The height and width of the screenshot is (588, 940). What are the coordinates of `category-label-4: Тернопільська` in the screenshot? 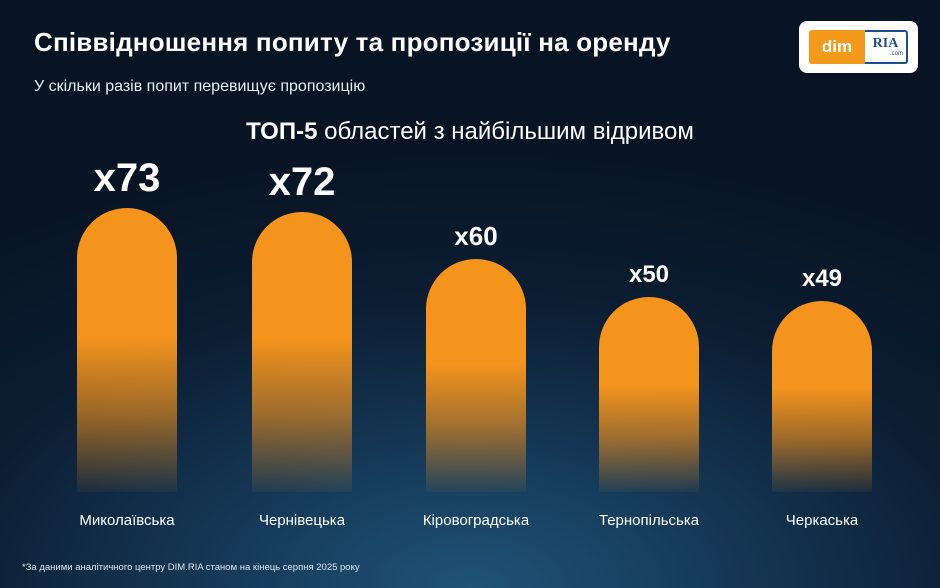 It's located at (649, 520).